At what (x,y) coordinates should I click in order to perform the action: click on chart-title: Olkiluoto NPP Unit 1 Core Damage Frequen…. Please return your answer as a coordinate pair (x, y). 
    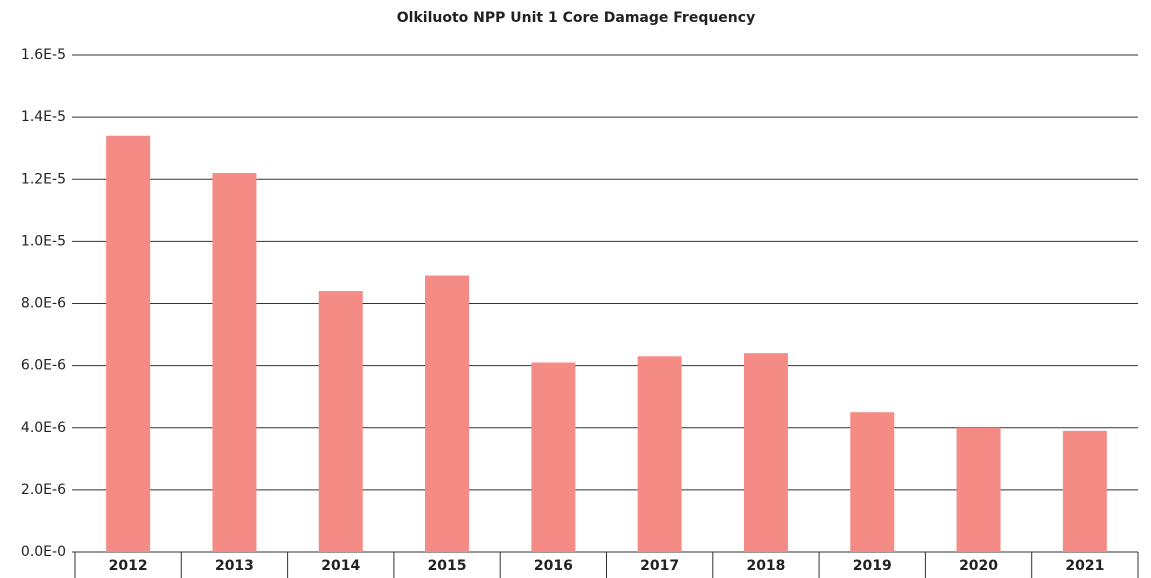
    Looking at the image, I should click on (576, 18).